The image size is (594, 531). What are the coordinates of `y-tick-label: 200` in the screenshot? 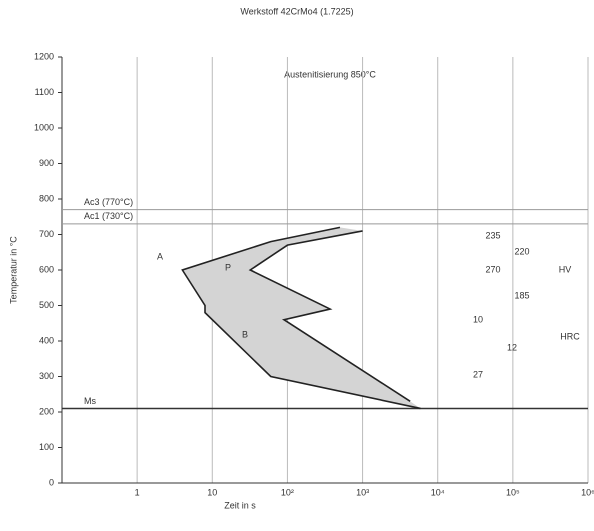 It's located at (46, 411).